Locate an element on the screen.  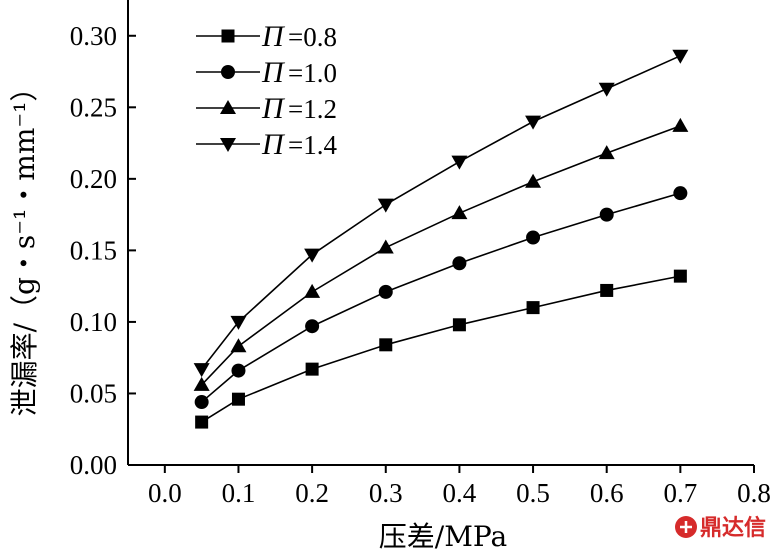
legend-item-2: Π =1.2 is located at coordinates (266, 108).